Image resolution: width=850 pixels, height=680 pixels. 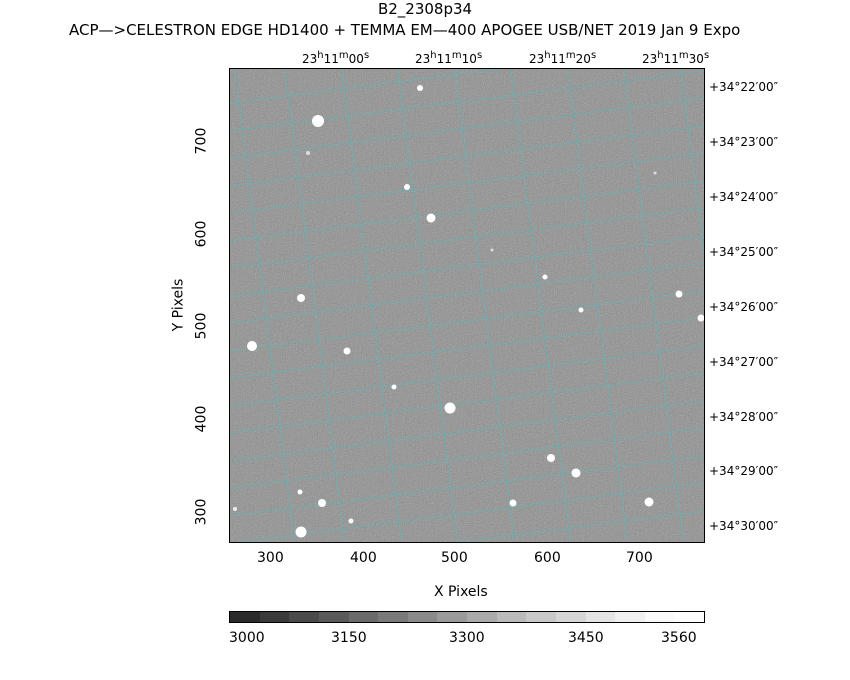 I want to click on y-axis-label: Y Pixels, so click(x=178, y=305).